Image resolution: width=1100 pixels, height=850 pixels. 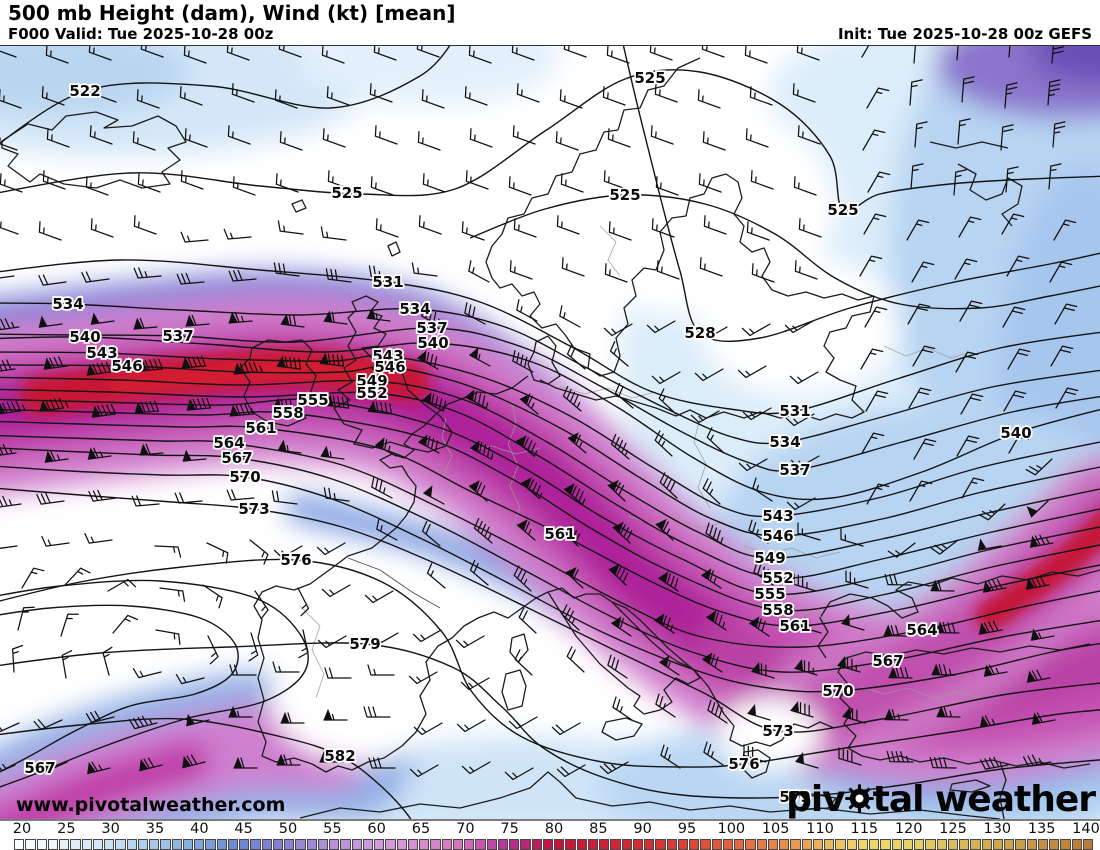 What do you see at coordinates (228, 443) in the screenshot?
I see `contour-label: 564` at bounding box center [228, 443].